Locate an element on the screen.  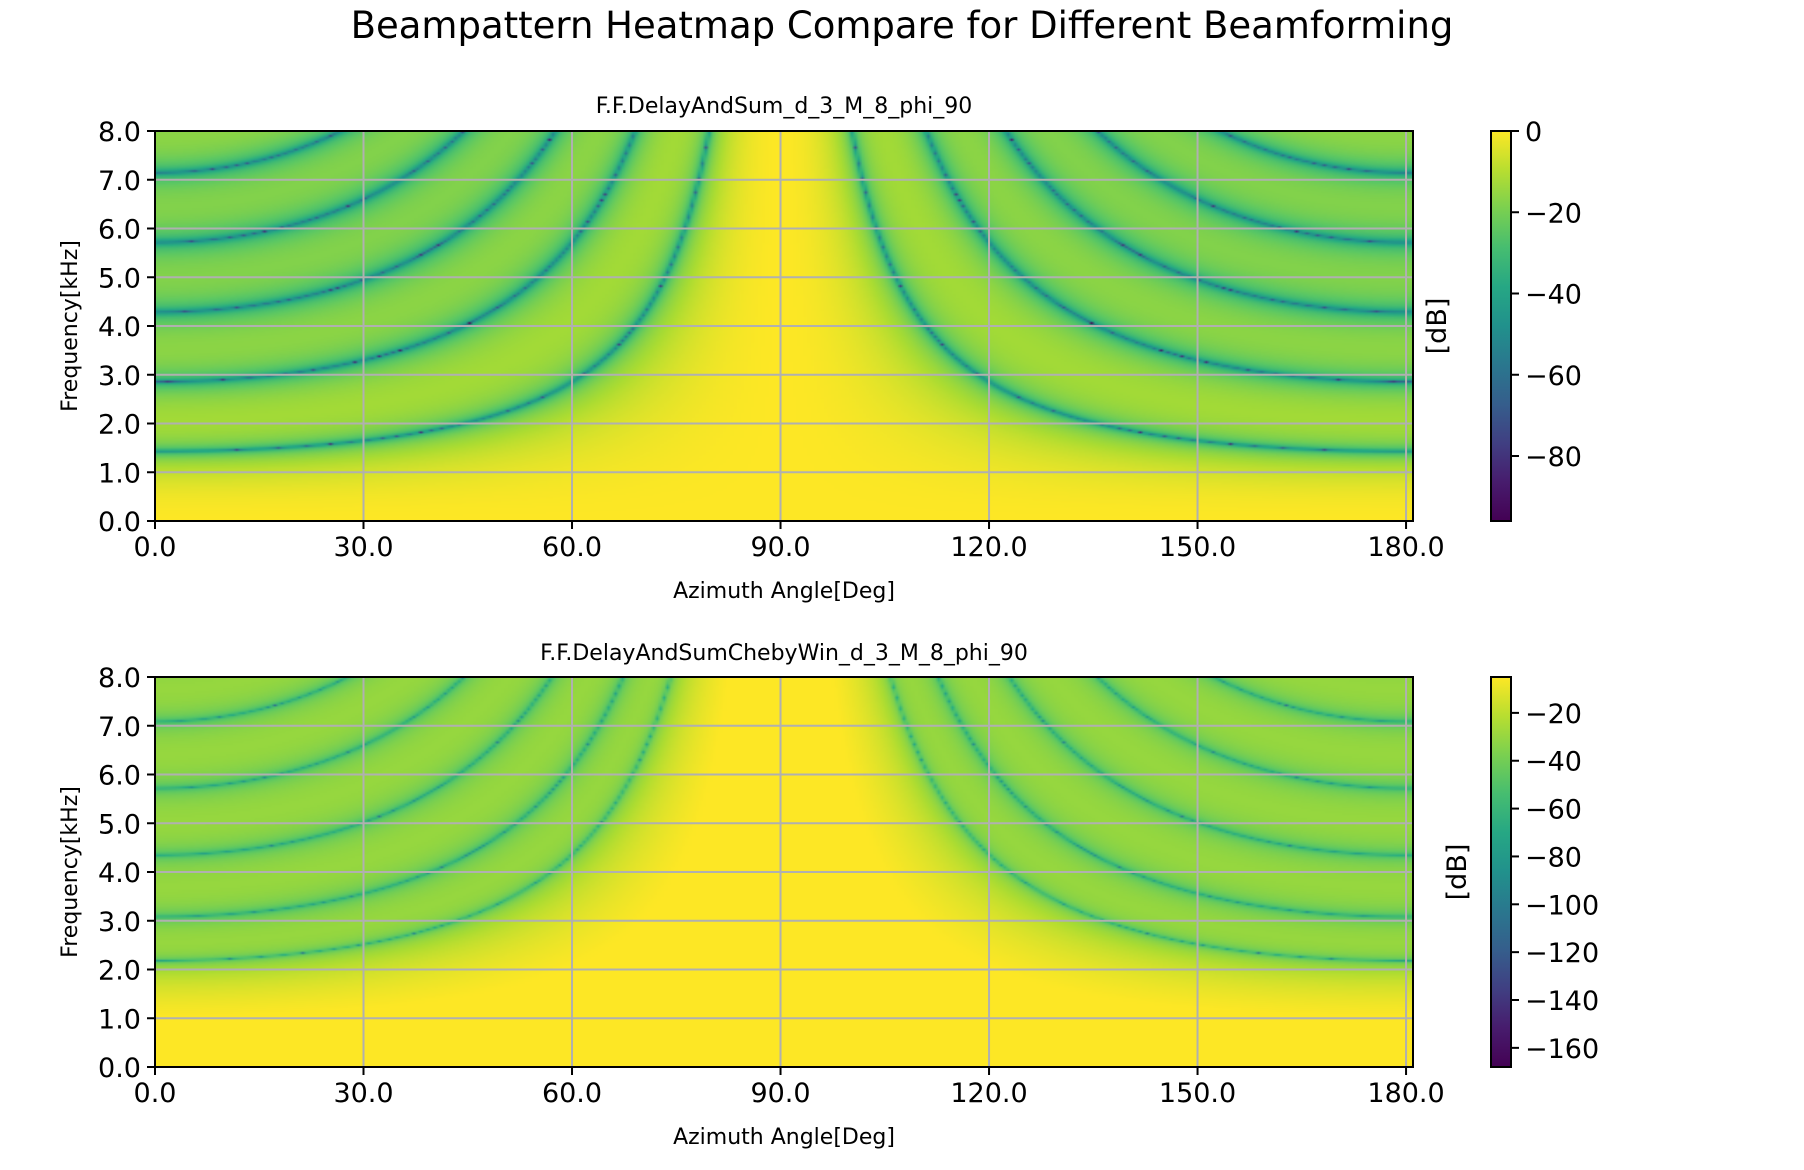
colorbar-tick-label: 0 is located at coordinates (1533, 132).